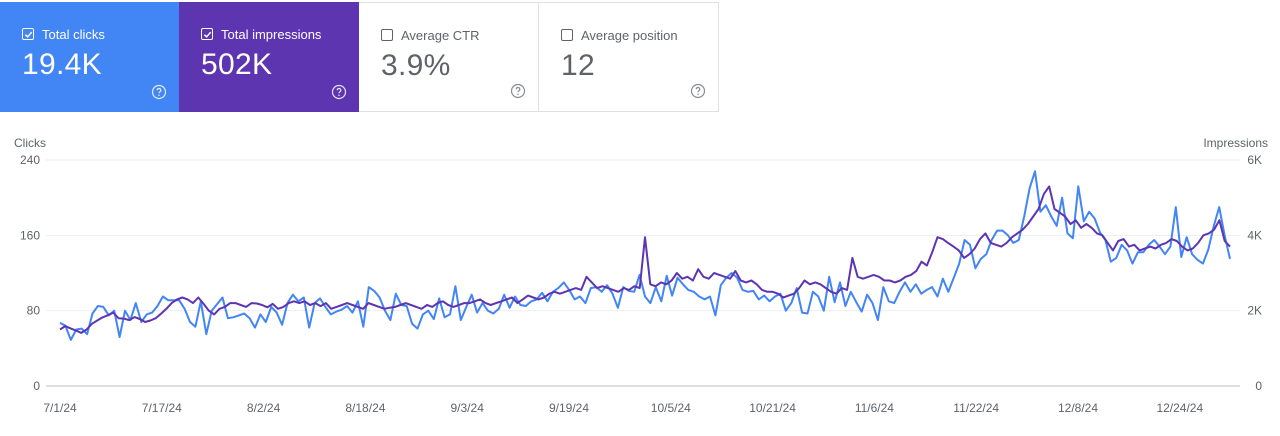 This screenshot has width=1280, height=436. What do you see at coordinates (416, 65) in the screenshot?
I see `average-ctr-value: 3.9%` at bounding box center [416, 65].